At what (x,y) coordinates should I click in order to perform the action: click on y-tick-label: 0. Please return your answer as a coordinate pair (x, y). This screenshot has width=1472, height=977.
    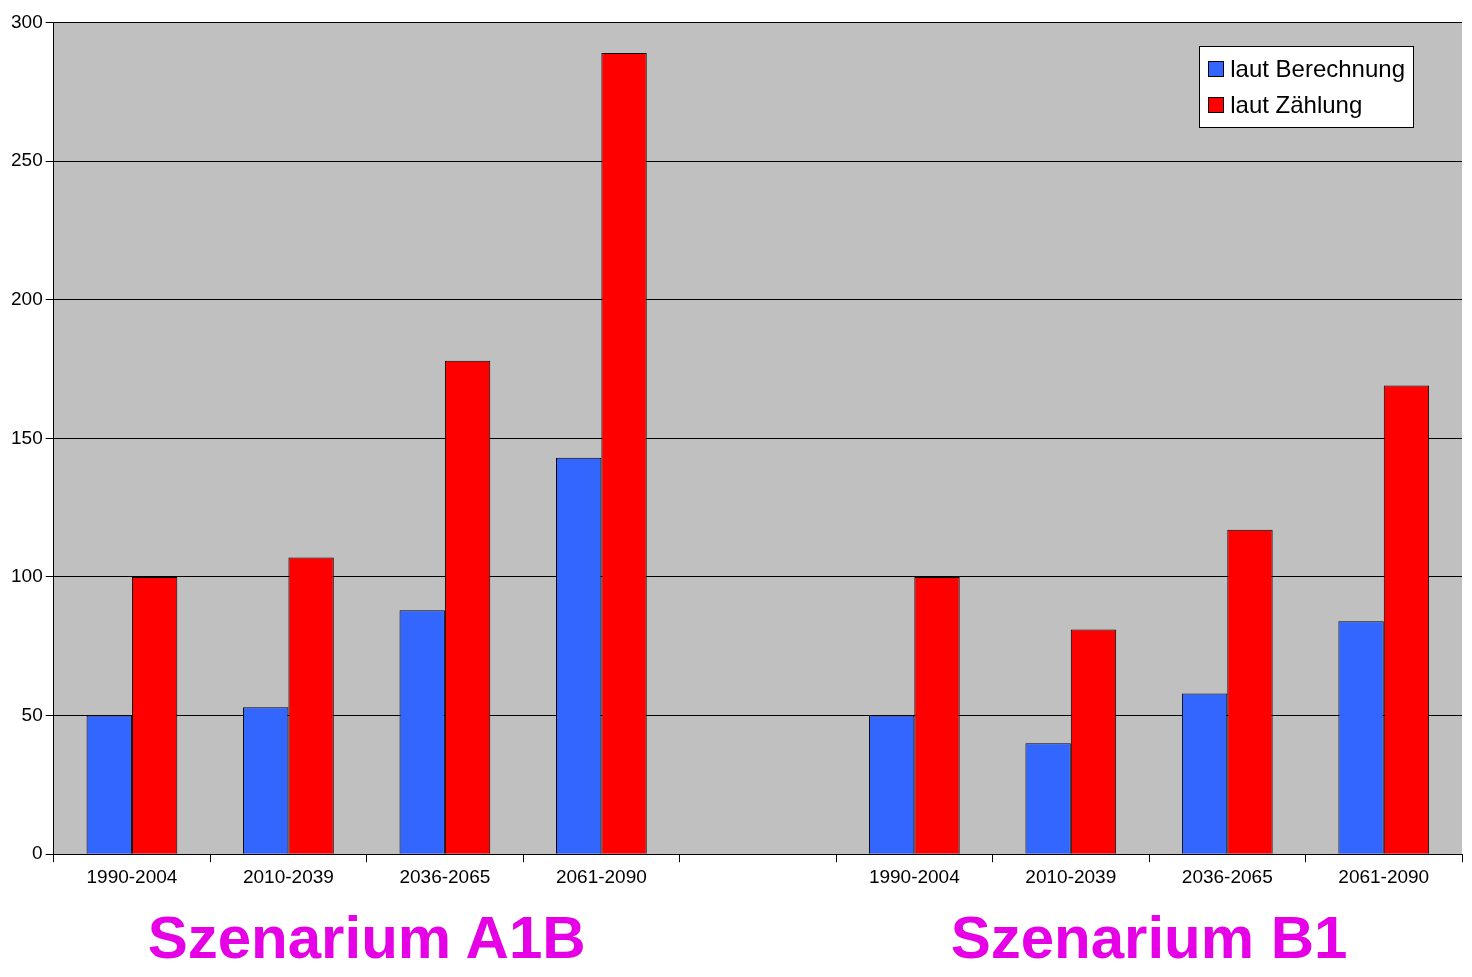
    Looking at the image, I should click on (37, 853).